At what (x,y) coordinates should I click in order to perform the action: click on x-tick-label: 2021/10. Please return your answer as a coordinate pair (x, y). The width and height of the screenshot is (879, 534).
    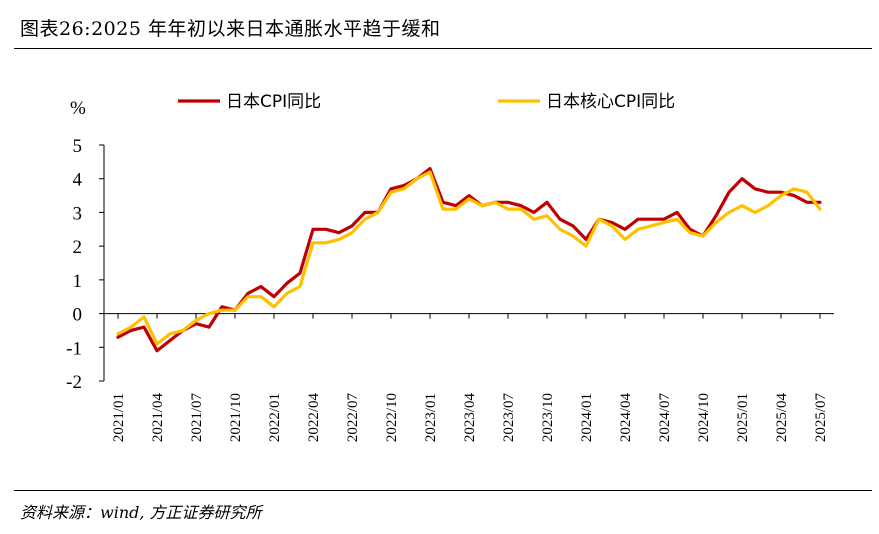
    Looking at the image, I should click on (236, 417).